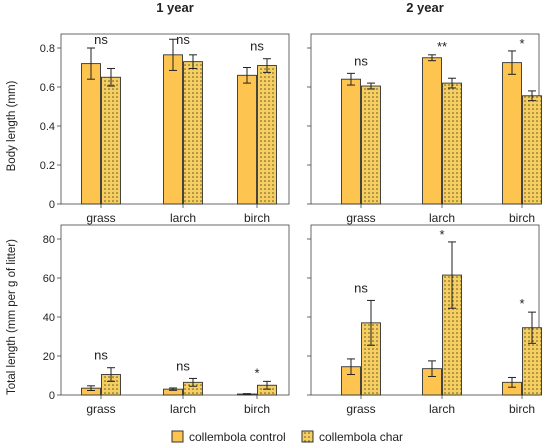 This screenshot has height=446, width=550. What do you see at coordinates (49, 318) in the screenshot?
I see `y-tick-label: 40` at bounding box center [49, 318].